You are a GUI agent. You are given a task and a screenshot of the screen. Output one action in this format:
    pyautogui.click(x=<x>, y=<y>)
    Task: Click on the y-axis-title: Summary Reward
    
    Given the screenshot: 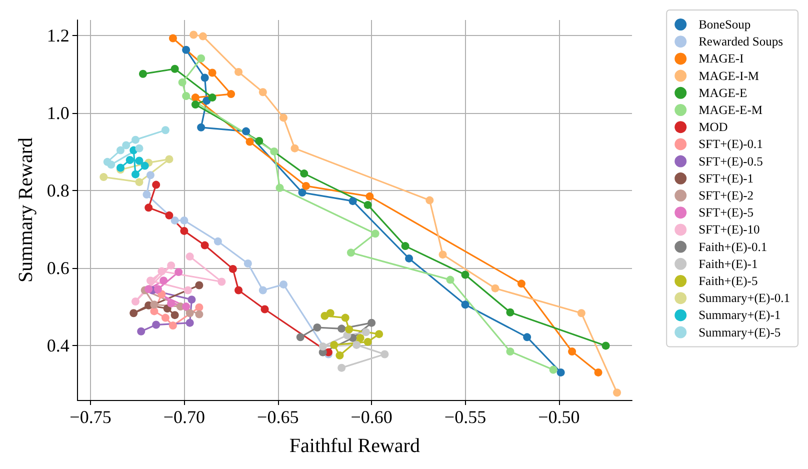 What is the action you would take?
    pyautogui.click(x=26, y=210)
    